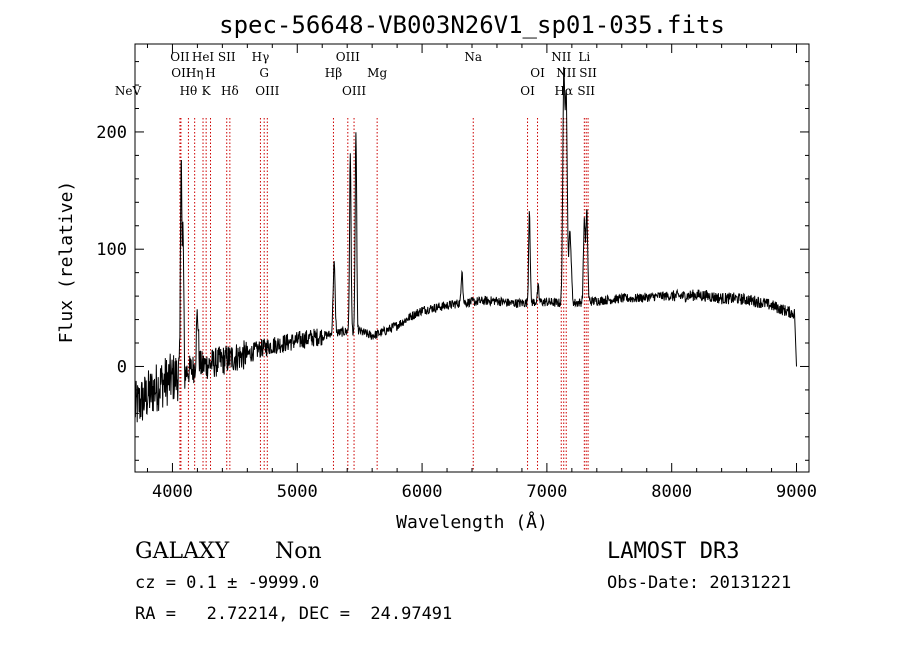  Describe the element at coordinates (472, 522) in the screenshot. I see `x-axis-label: Wavelength (Å)` at that location.